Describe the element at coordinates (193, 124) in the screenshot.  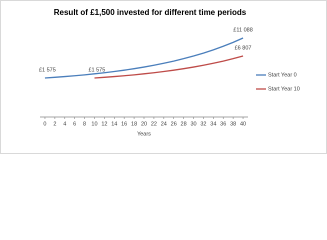
I see `x-tick-label: 30` at that location.